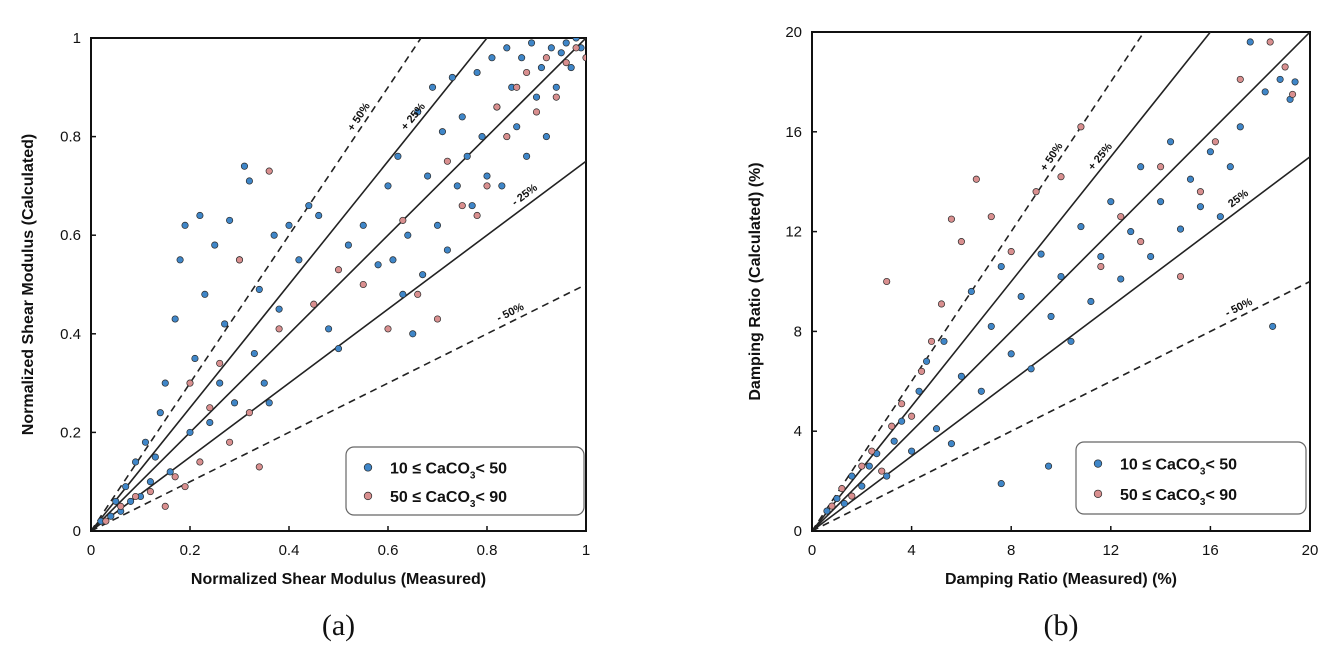  What do you see at coordinates (1160, 495) in the screenshot?
I see `legend-label-main: 50 ≤ CaCO` at bounding box center [1160, 495].